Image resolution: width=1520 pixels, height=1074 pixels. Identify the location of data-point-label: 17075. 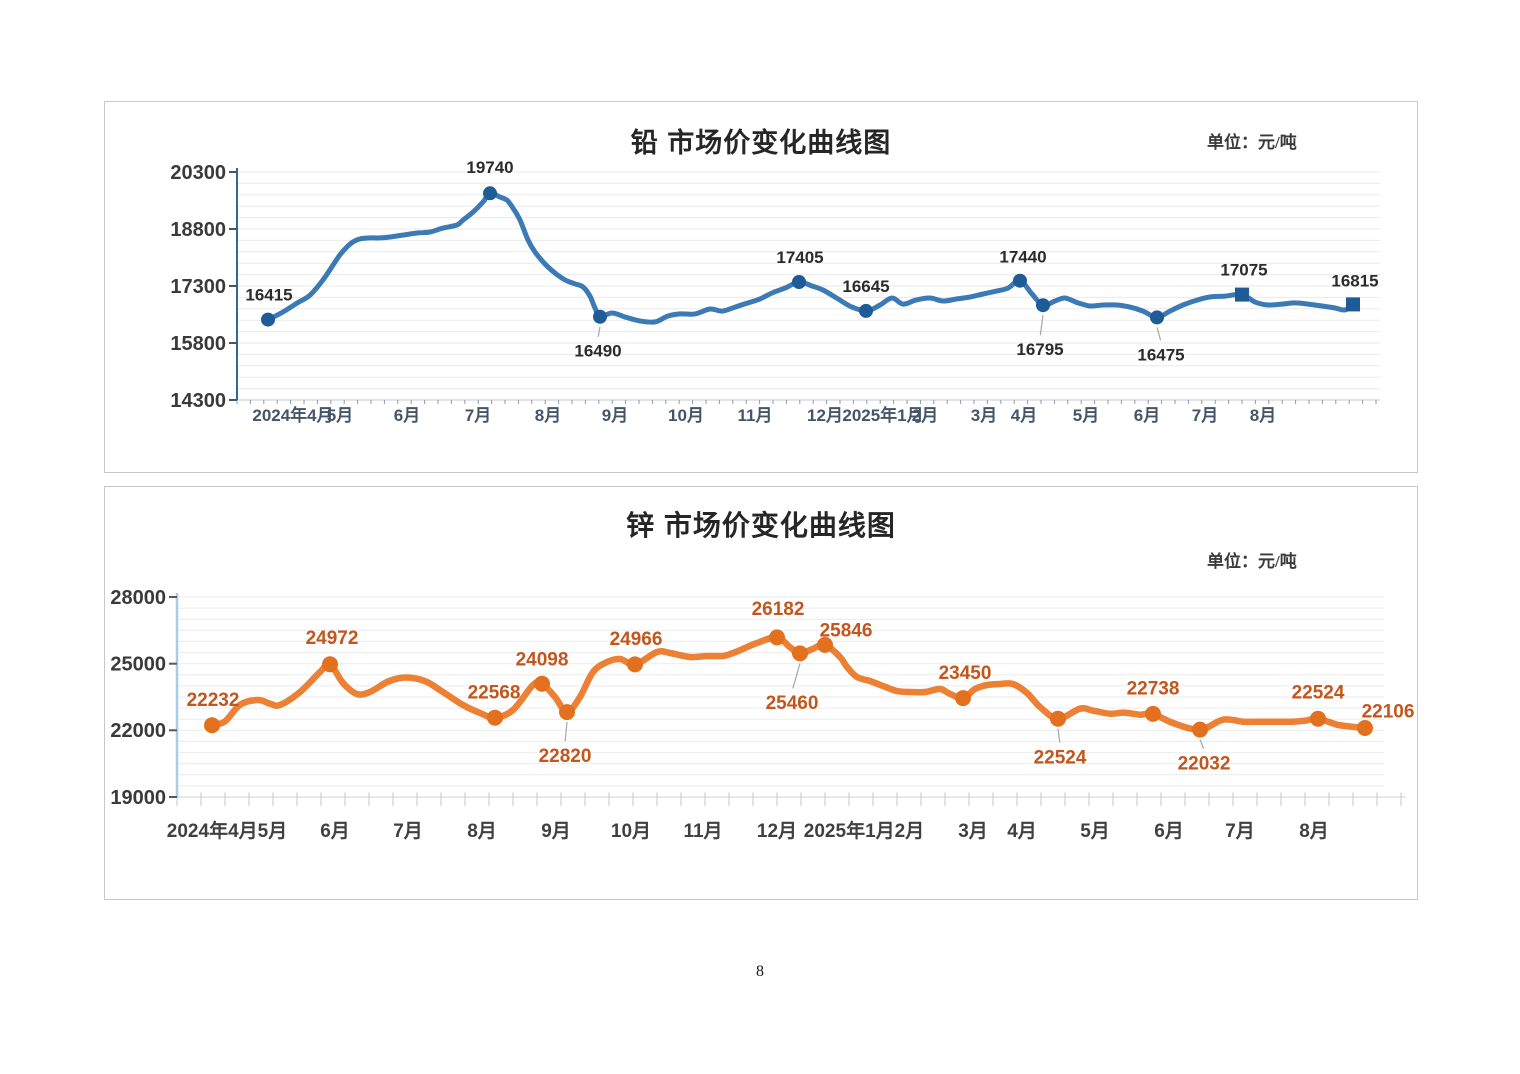
(1243, 270).